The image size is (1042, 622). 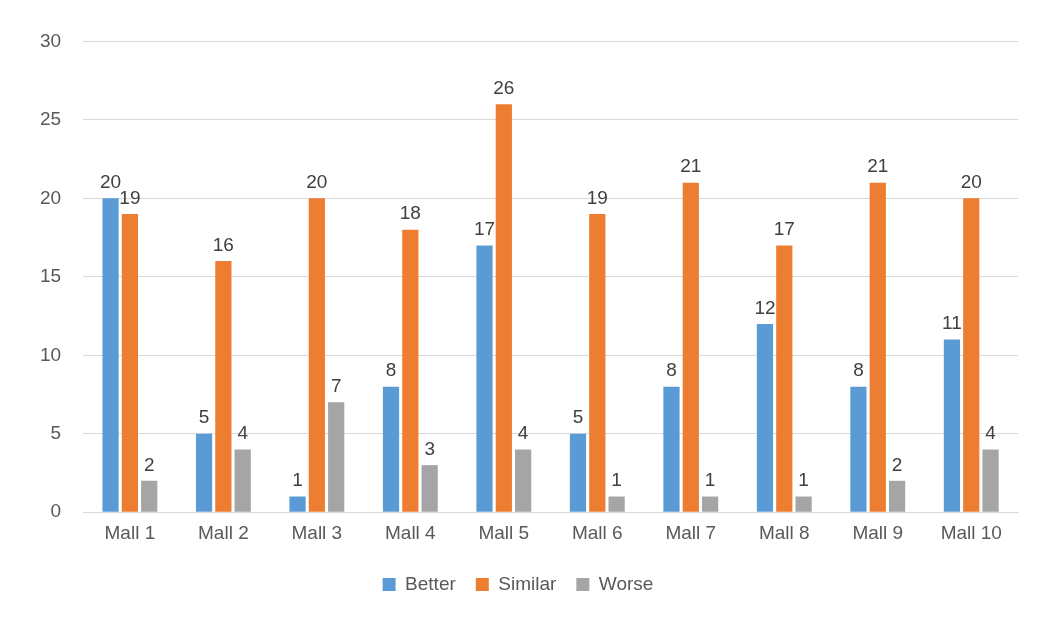 I want to click on data-label: 26, so click(x=504, y=87).